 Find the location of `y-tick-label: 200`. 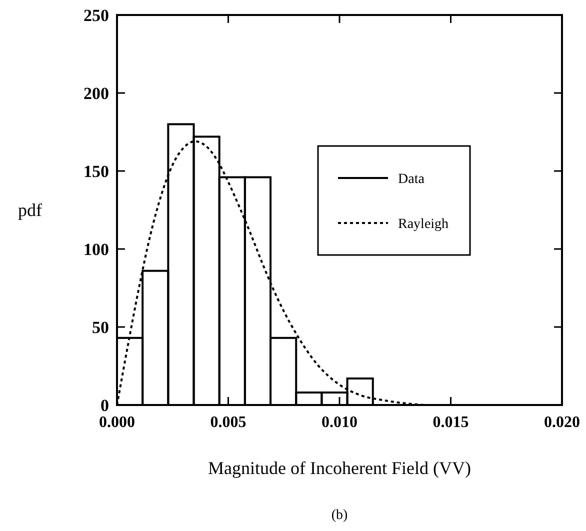

y-tick-label: 200 is located at coordinates (96, 93).